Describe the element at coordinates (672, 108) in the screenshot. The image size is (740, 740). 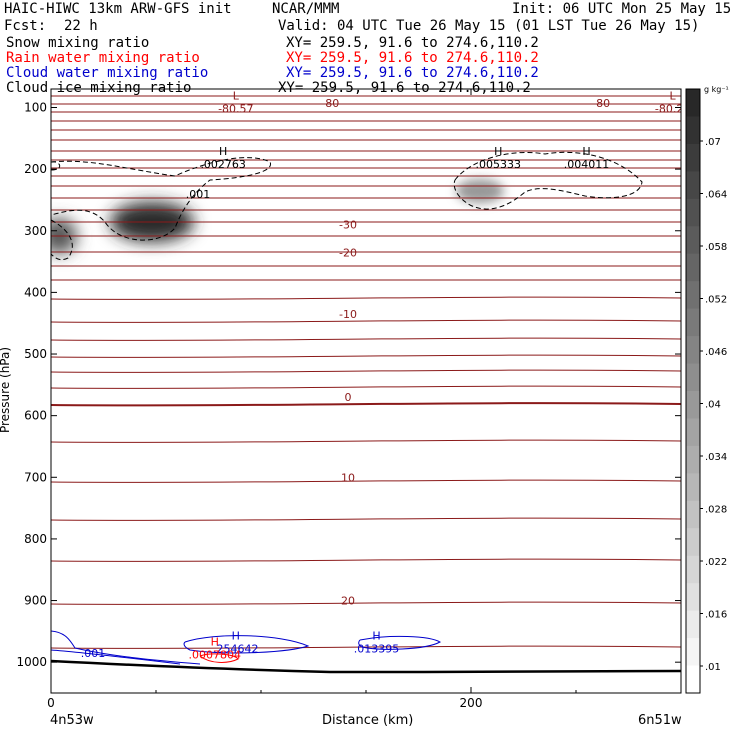
I see `extremum-value: -80.27` at that location.